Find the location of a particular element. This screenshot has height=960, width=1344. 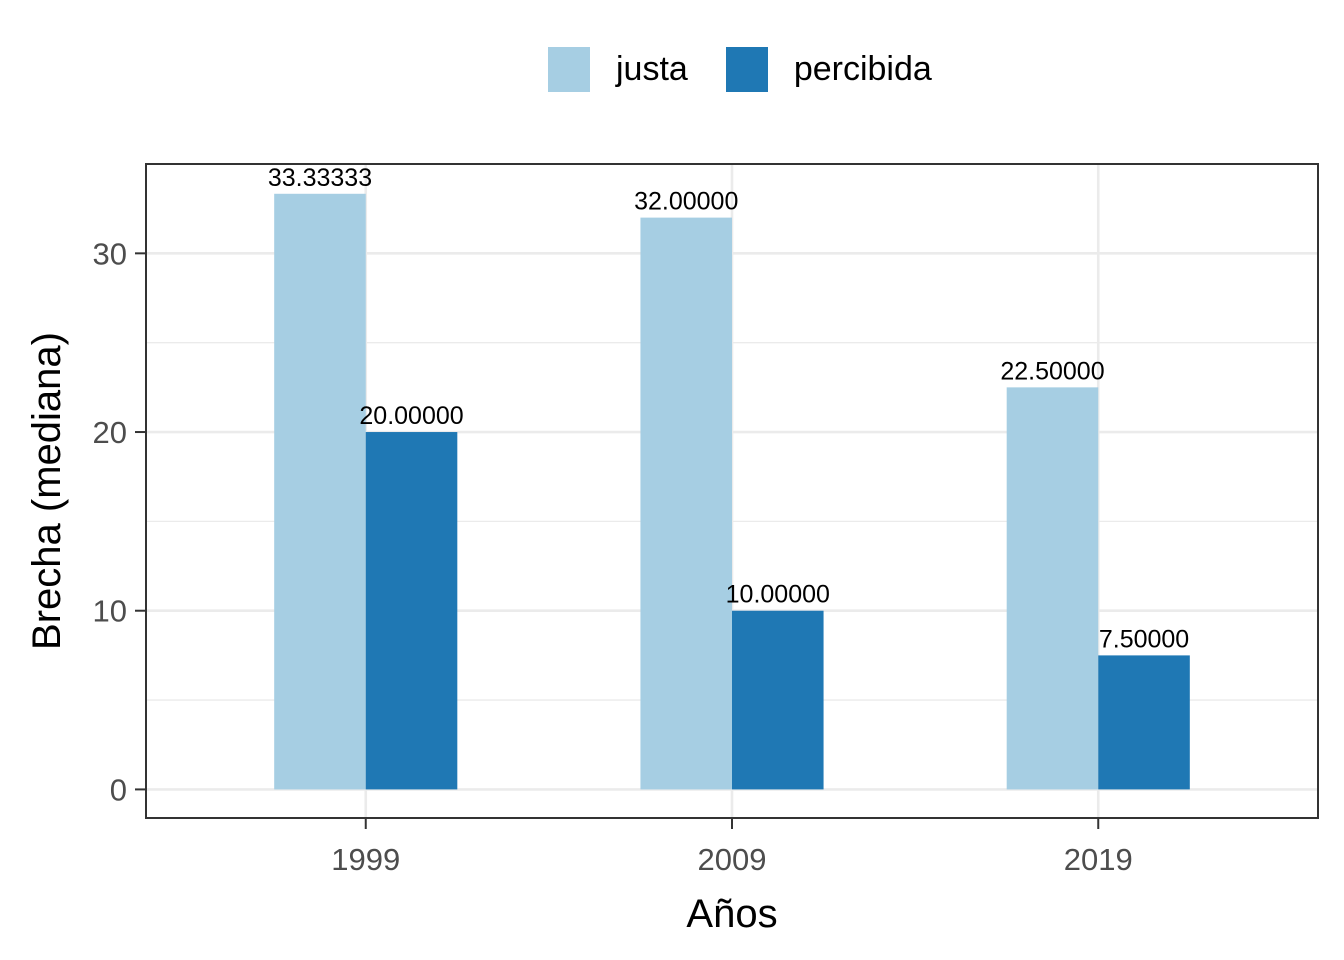

data-label-justa-1999: 33.33333 is located at coordinates (320, 178).